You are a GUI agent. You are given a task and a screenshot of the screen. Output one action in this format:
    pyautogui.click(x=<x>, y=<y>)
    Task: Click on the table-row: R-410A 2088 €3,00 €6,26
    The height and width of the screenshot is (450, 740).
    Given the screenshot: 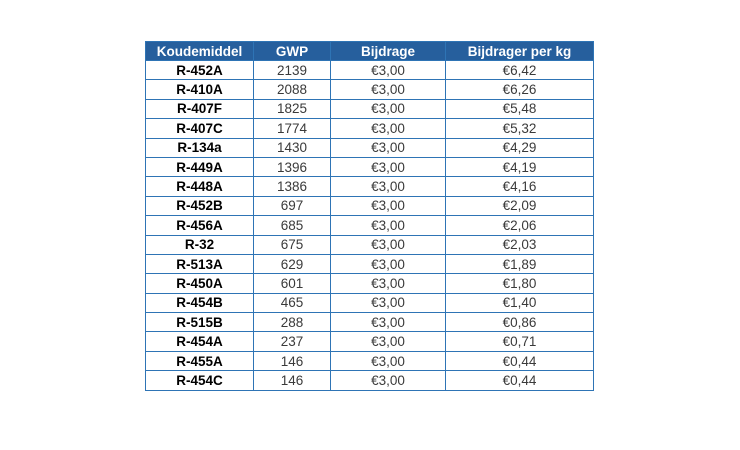 What is the action you would take?
    pyautogui.click(x=369, y=89)
    